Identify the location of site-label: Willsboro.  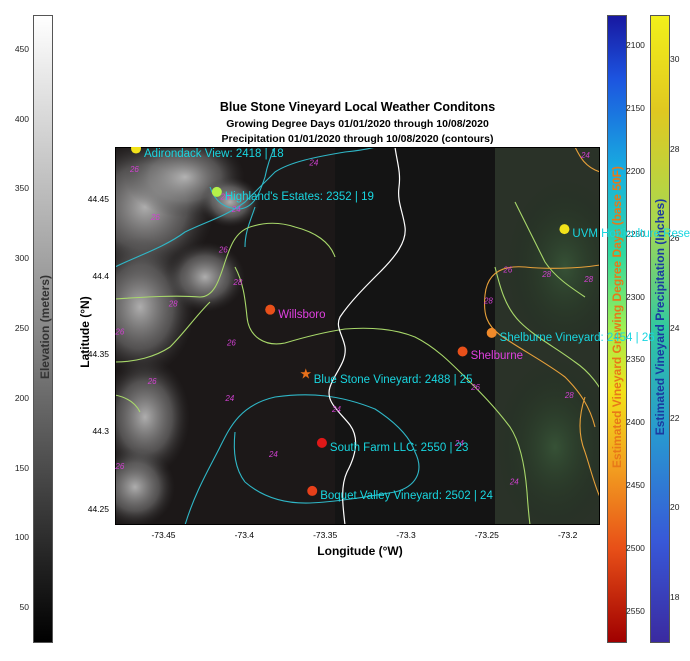
(302, 314).